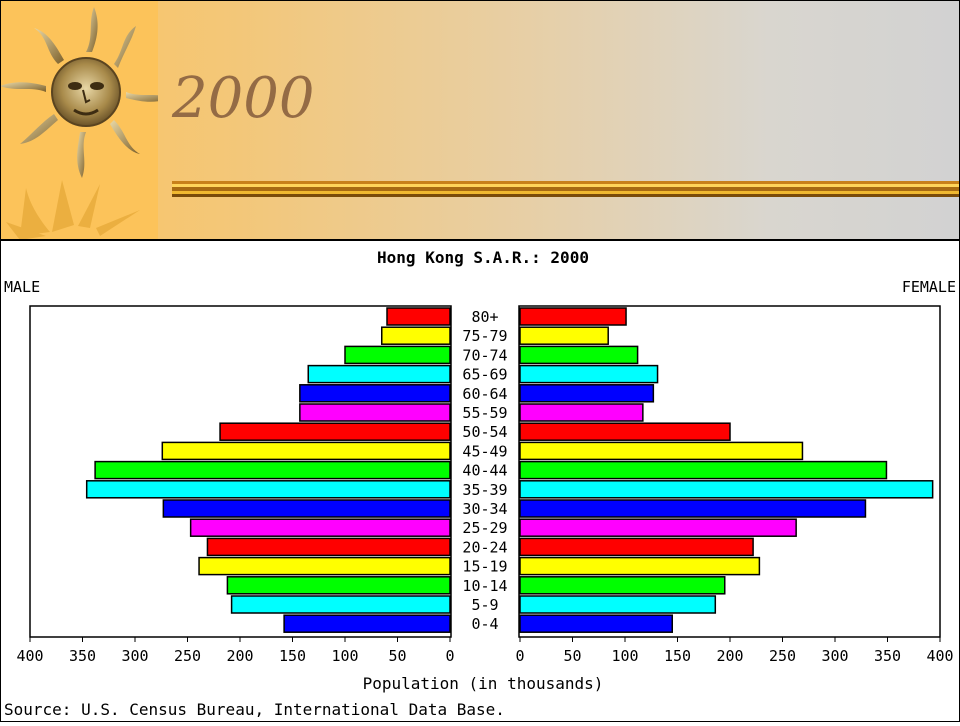 This screenshot has height=726, width=960. What do you see at coordinates (484, 509) in the screenshot?
I see `age-group-label: 30-34` at bounding box center [484, 509].